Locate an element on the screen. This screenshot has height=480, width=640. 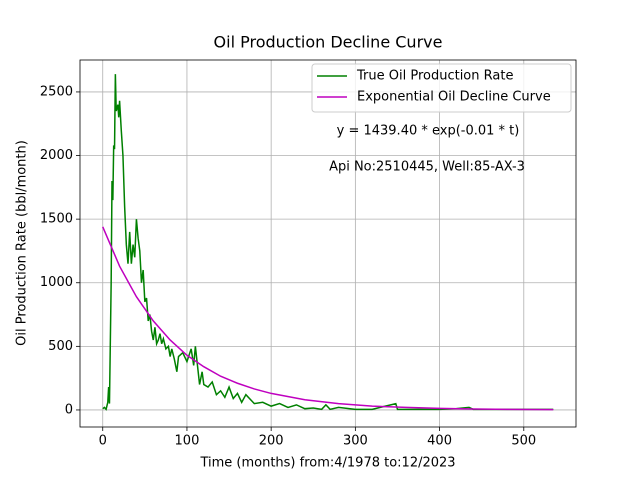
x-tick-label: 400 is located at coordinates (439, 441).